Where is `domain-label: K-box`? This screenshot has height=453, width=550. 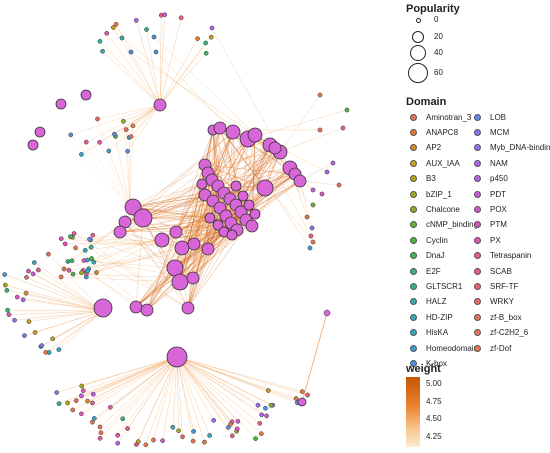 domain-label: K-box is located at coordinates (436, 363).